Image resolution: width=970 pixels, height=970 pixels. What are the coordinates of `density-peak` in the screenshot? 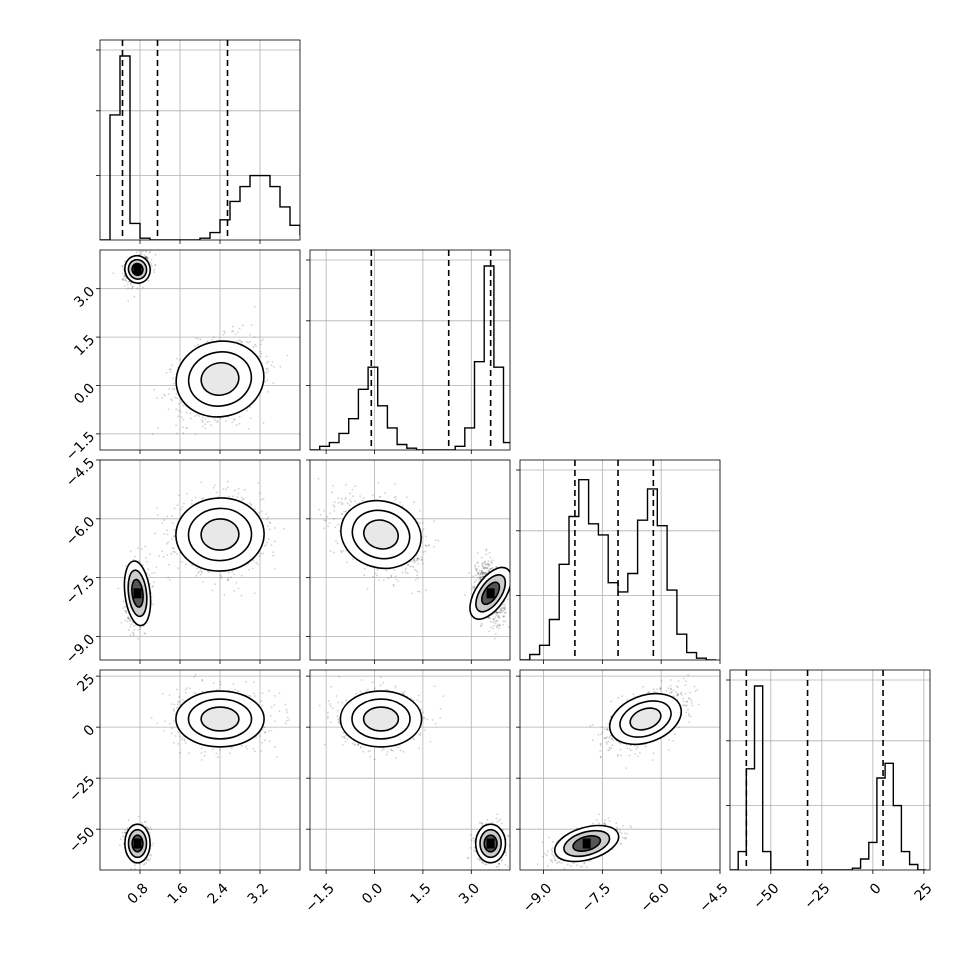 It's located at (490, 593).